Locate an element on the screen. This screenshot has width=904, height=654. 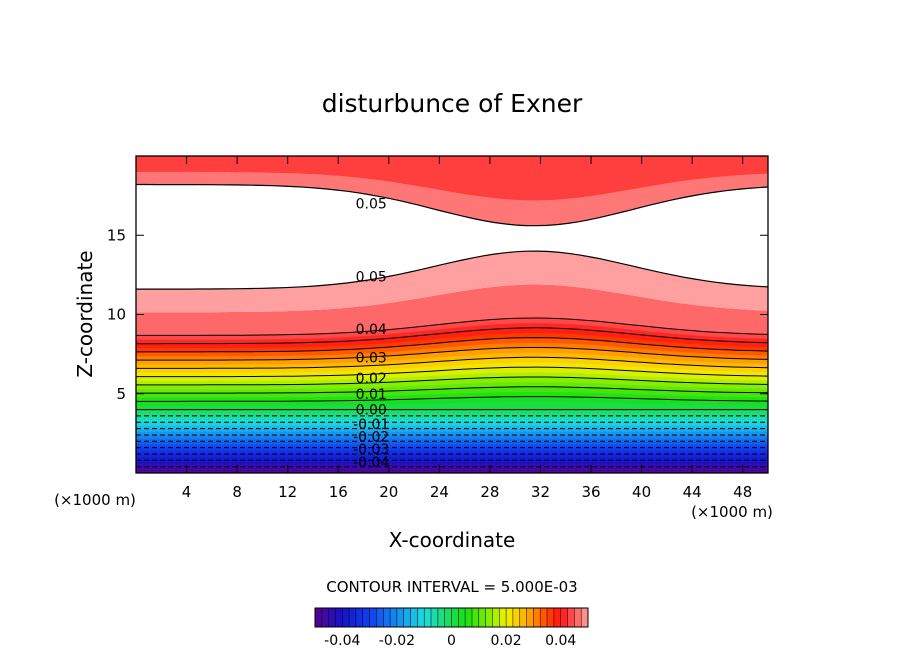
x-tick-label: 44 is located at coordinates (692, 492).